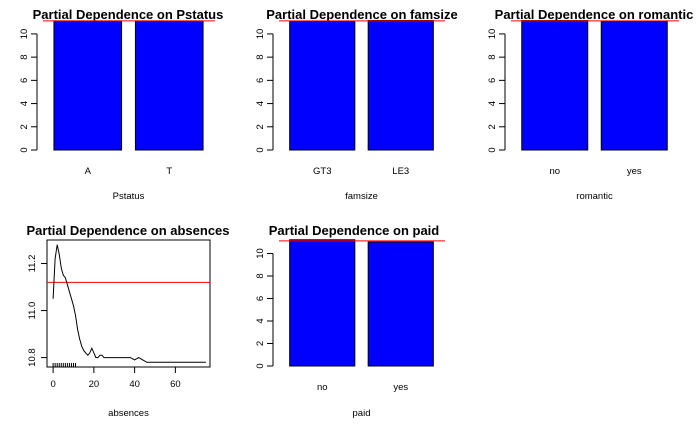  What do you see at coordinates (169, 85) in the screenshot?
I see `bar-t` at bounding box center [169, 85].